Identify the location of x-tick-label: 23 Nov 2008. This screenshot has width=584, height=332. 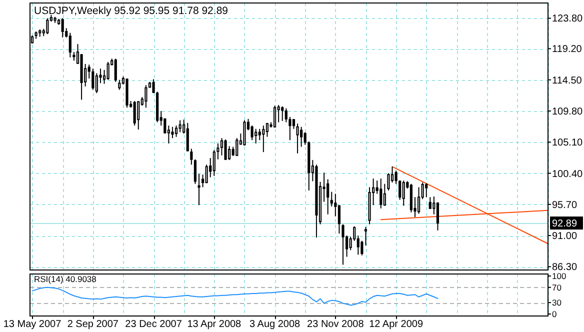
(335, 324).